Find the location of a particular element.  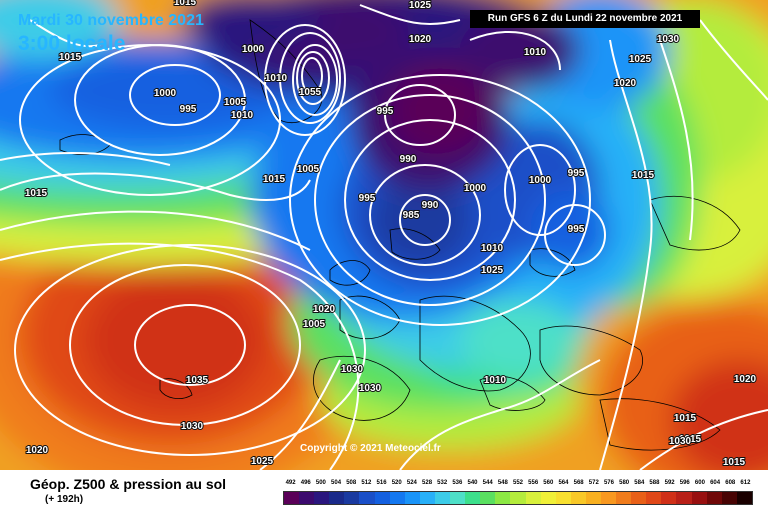

scale-label: 584 is located at coordinates (639, 483).